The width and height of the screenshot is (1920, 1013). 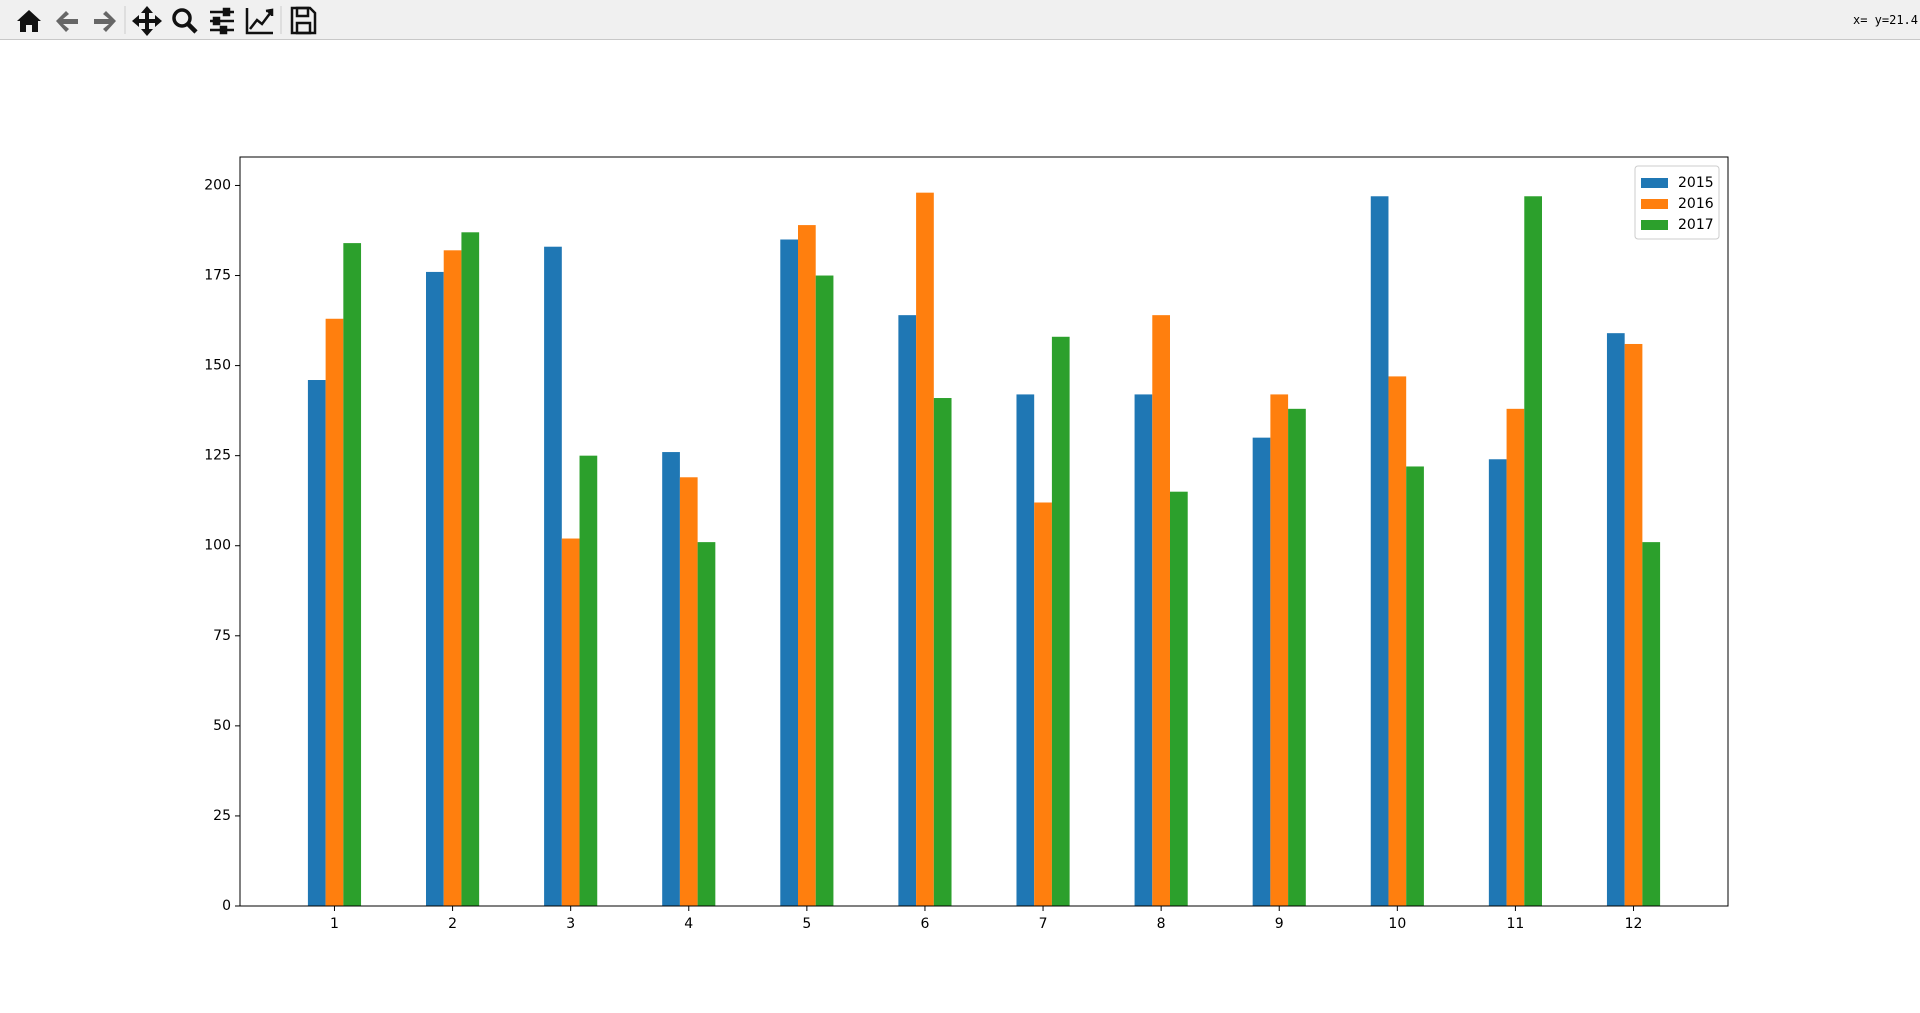 I want to click on pan-button, so click(x=147, y=21).